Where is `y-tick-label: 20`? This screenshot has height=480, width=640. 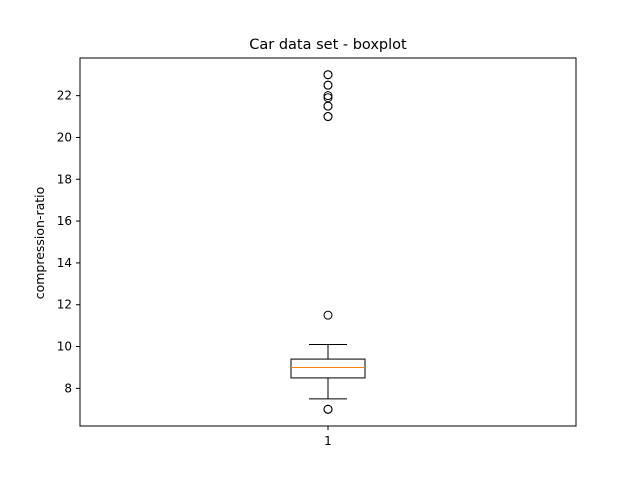
y-tick-label: 20 is located at coordinates (64, 137).